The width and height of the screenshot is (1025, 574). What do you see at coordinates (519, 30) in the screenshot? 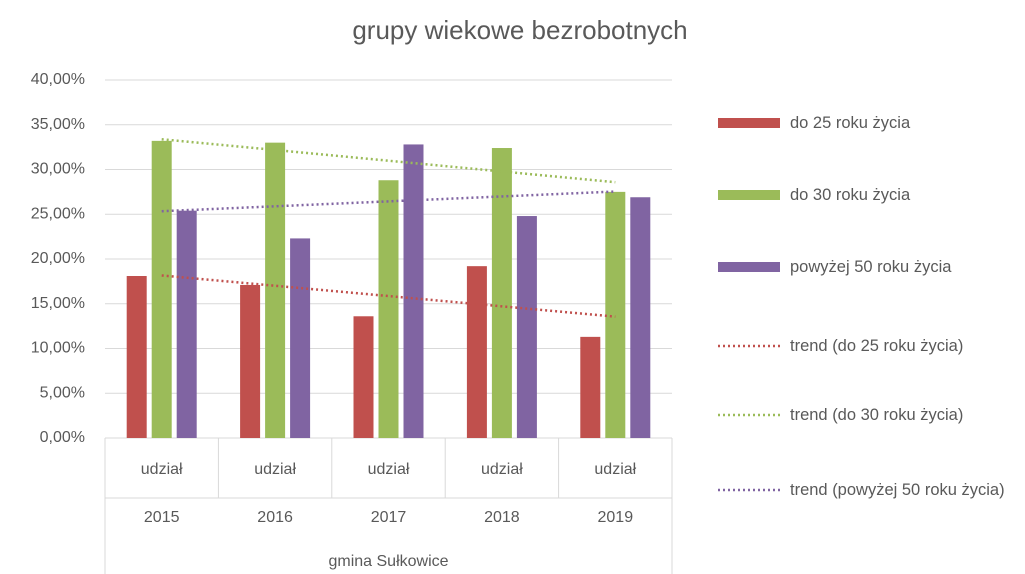
I see `chart-title: grupy wiekowe bezrobotnych` at bounding box center [519, 30].